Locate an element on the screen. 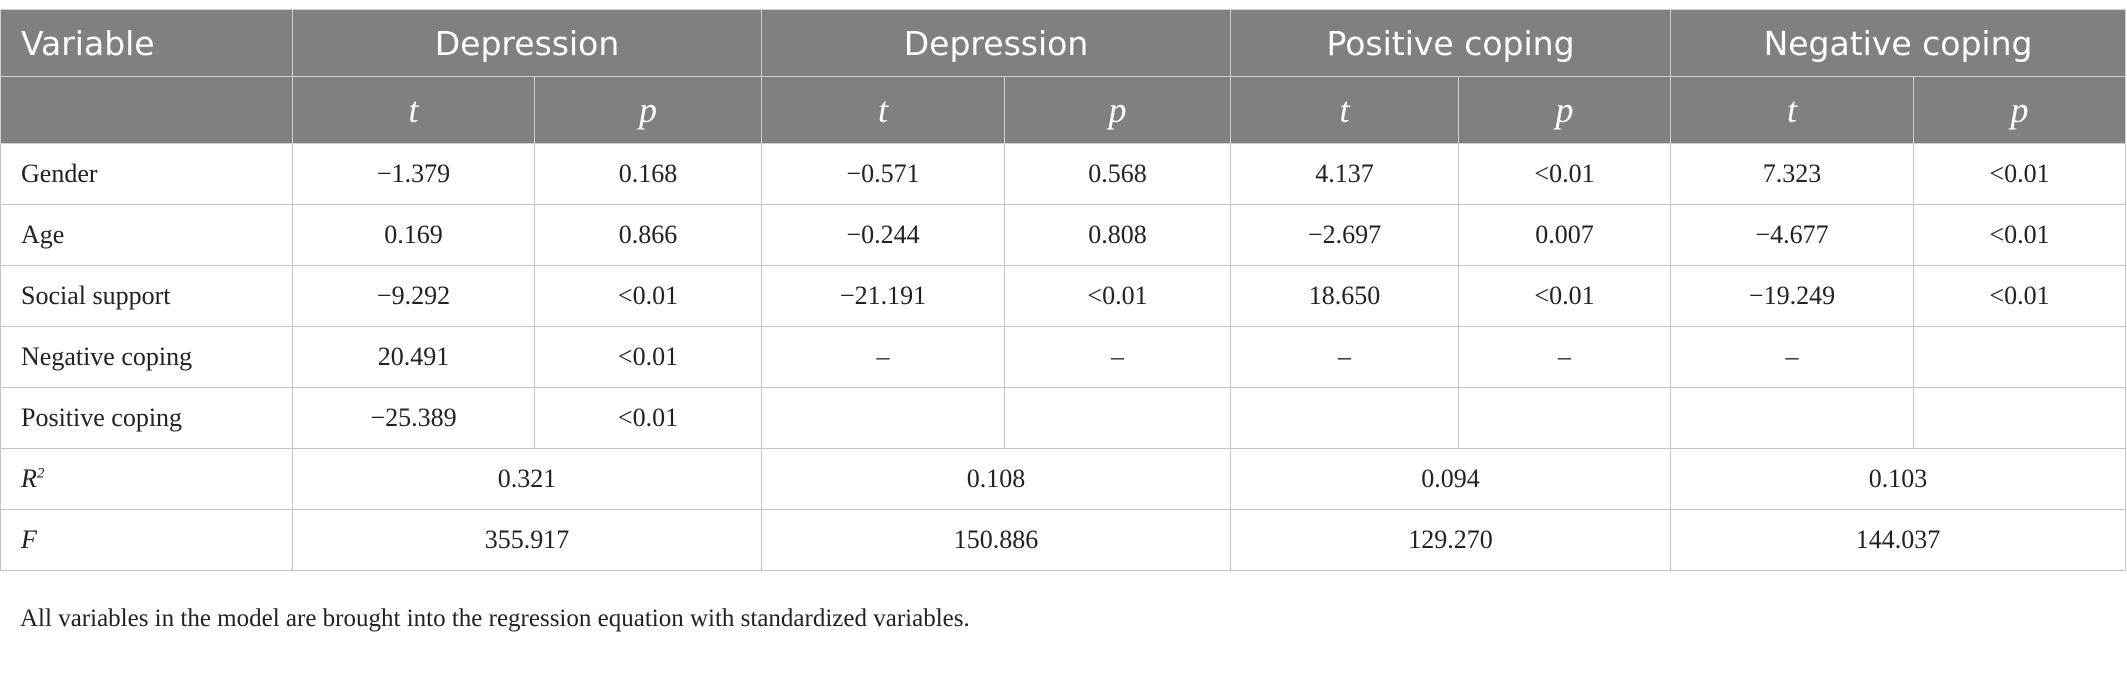  cell: 0.866 is located at coordinates (648, 235).